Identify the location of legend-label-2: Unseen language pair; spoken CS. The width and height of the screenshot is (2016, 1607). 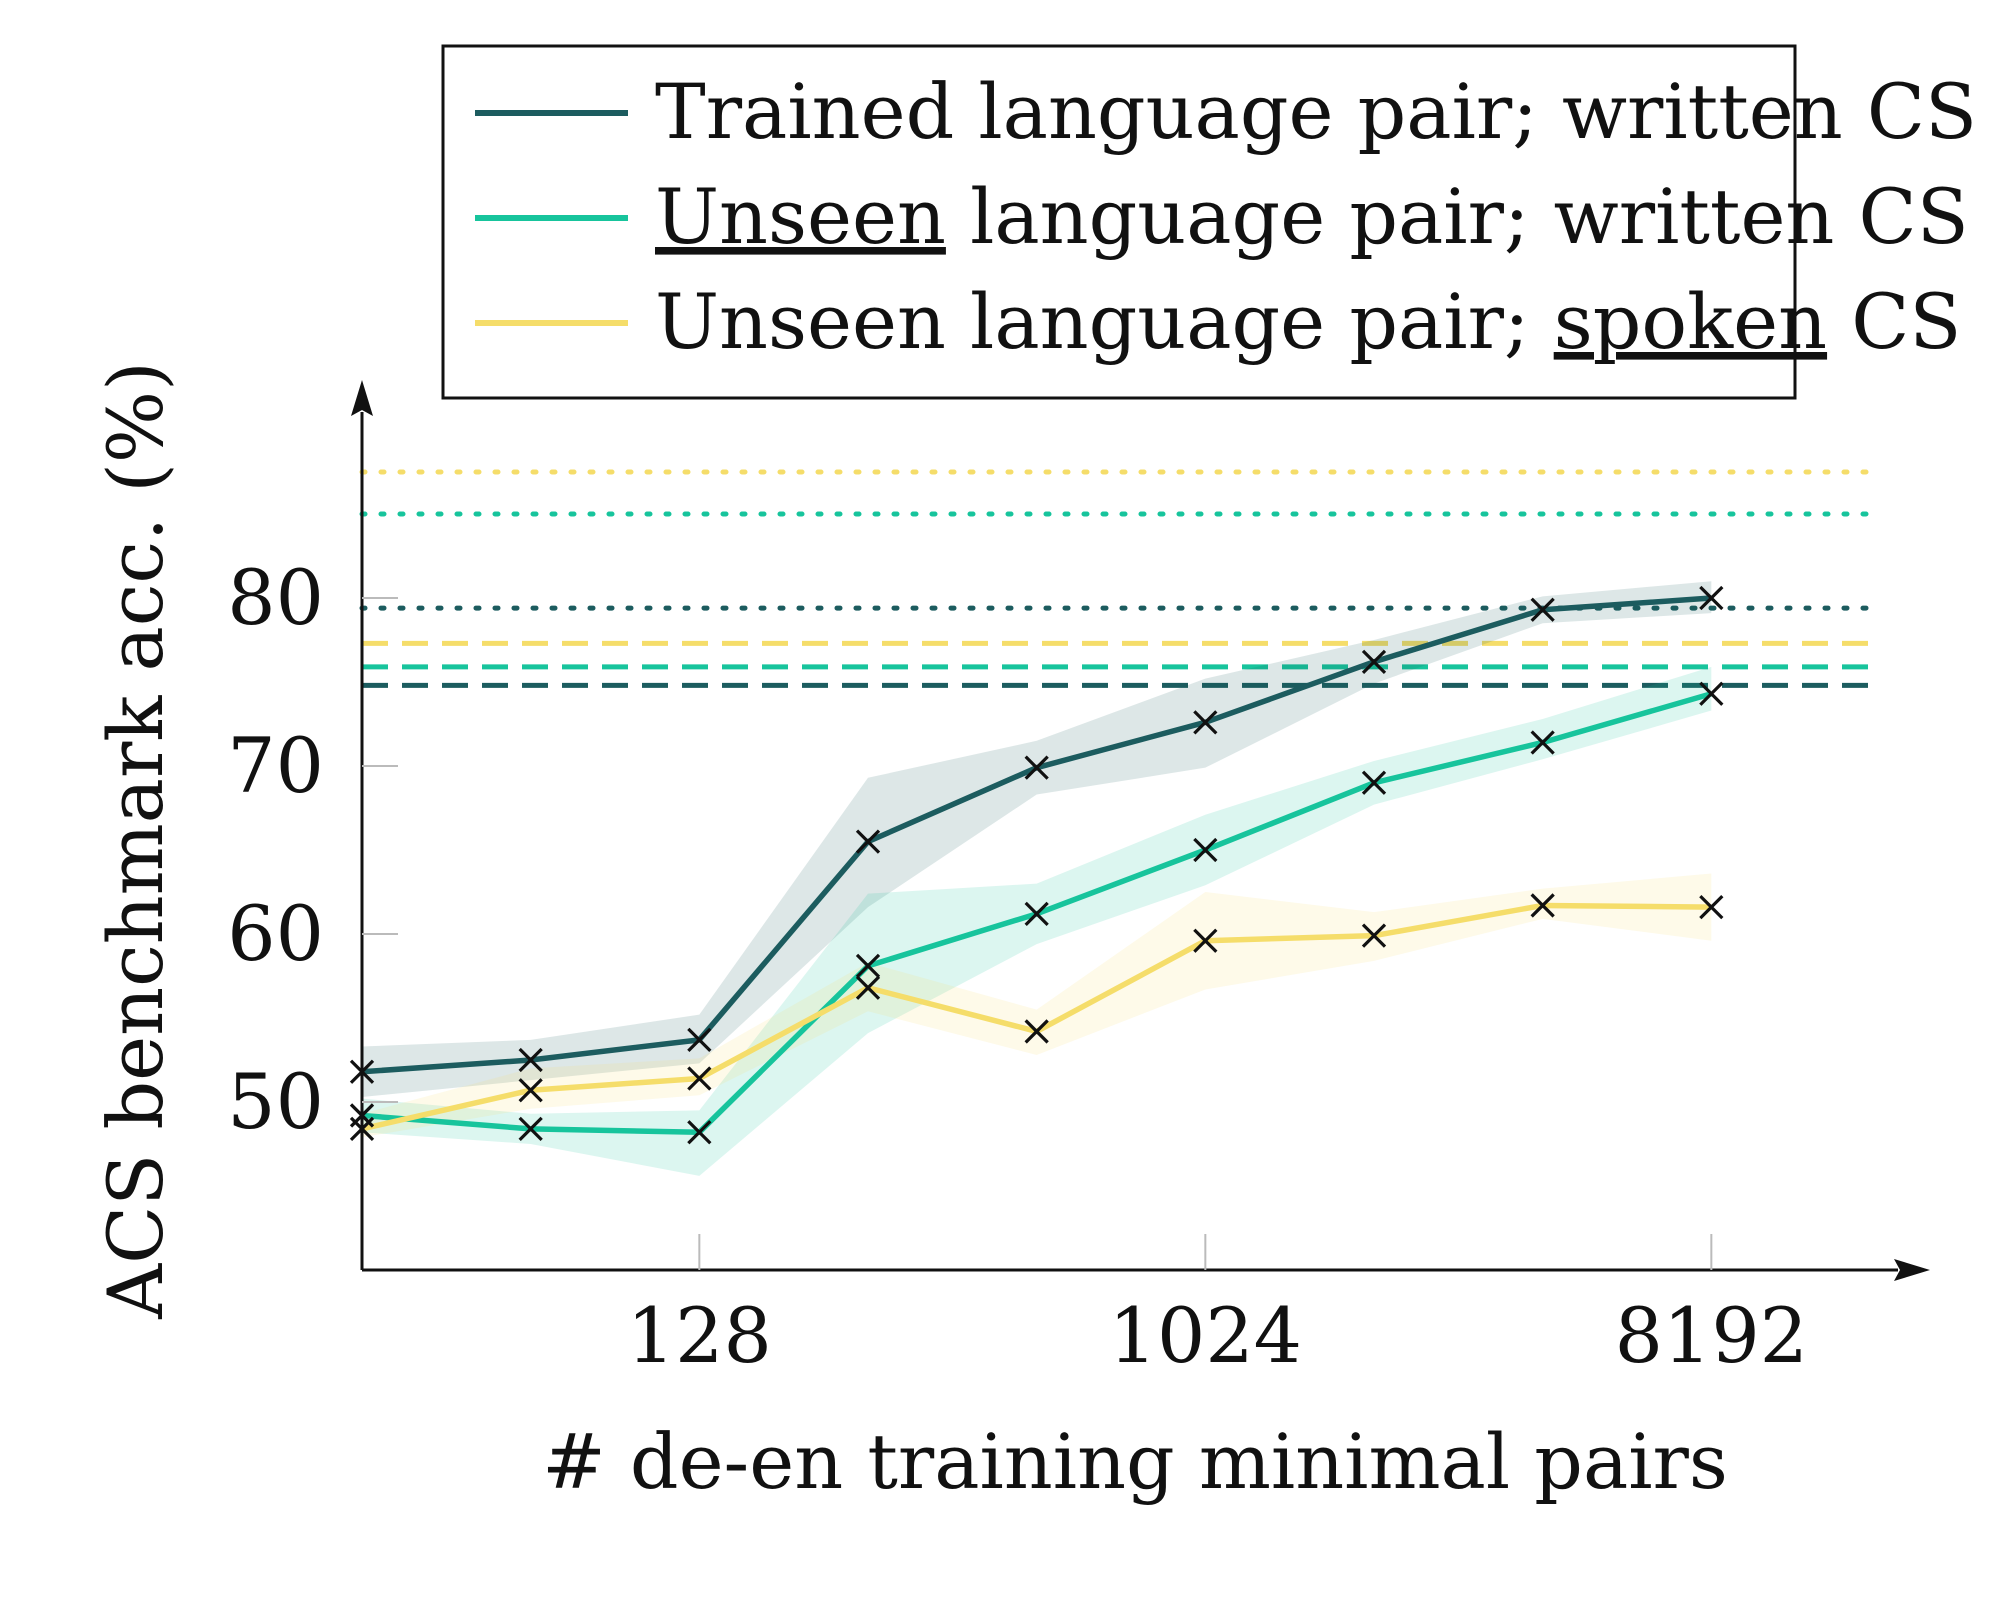
(1308, 321).